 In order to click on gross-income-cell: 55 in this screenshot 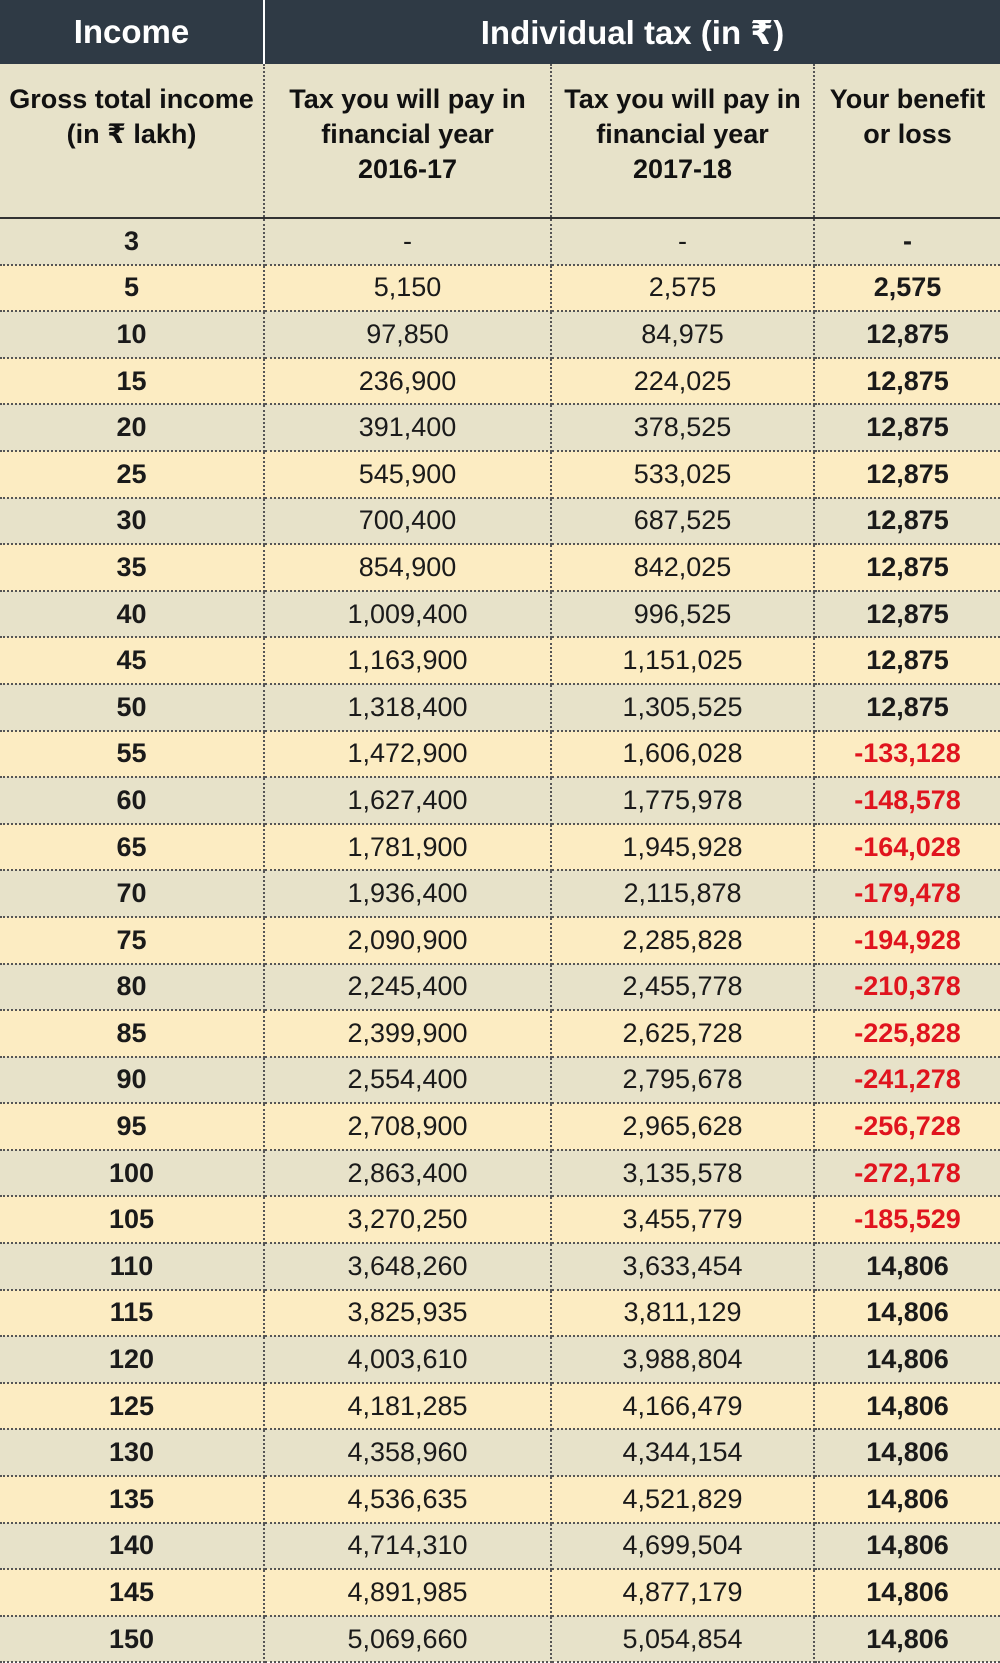, I will do `click(132, 754)`.